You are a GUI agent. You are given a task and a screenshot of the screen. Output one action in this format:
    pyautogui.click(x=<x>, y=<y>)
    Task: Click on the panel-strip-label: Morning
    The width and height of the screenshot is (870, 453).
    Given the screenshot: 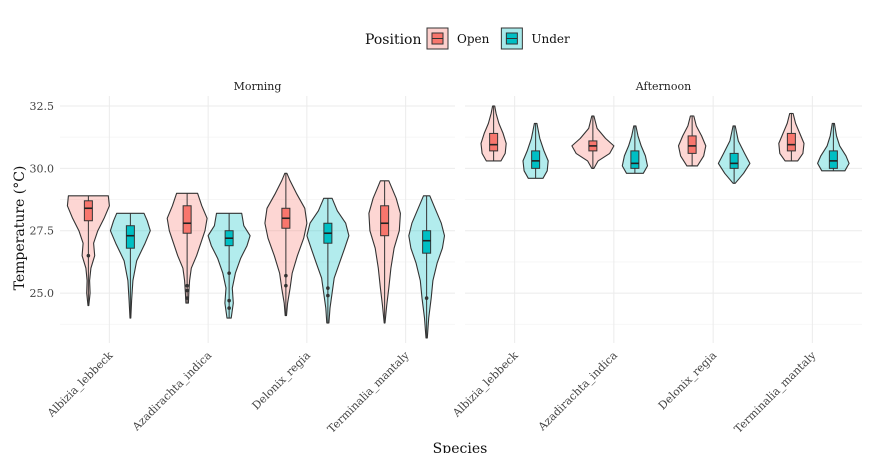 What is the action you would take?
    pyautogui.click(x=258, y=86)
    